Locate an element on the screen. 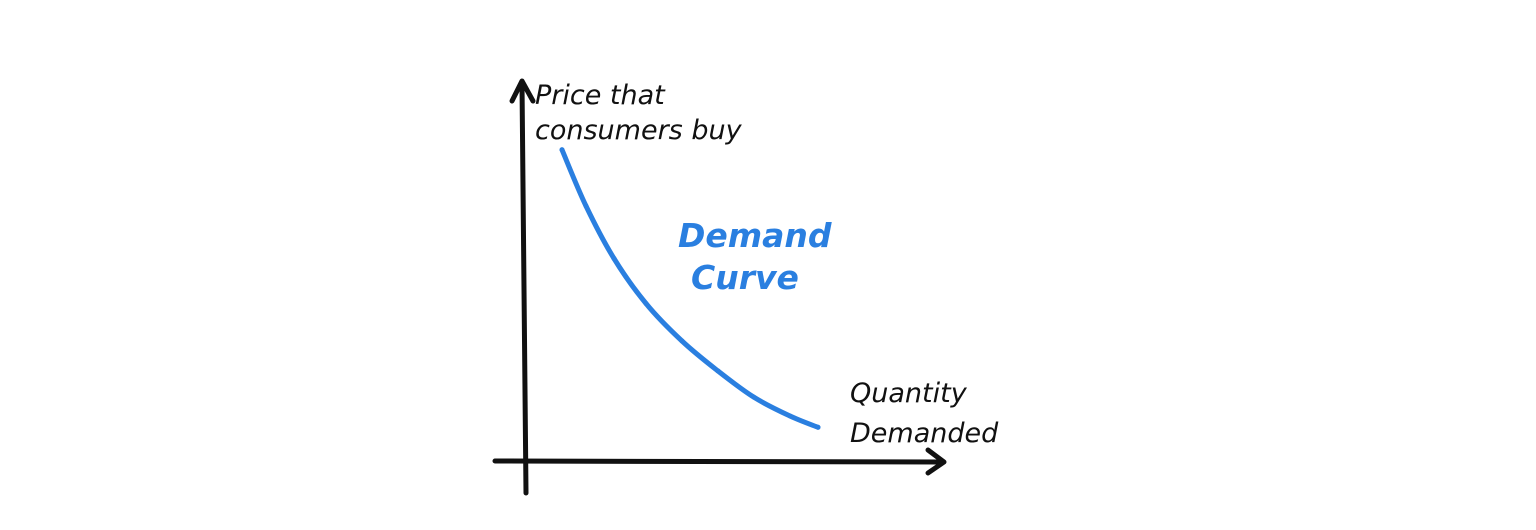 Image resolution: width=1536 pixels, height=530 pixels. y-axis-label-line-1: Price that is located at coordinates (600, 95).